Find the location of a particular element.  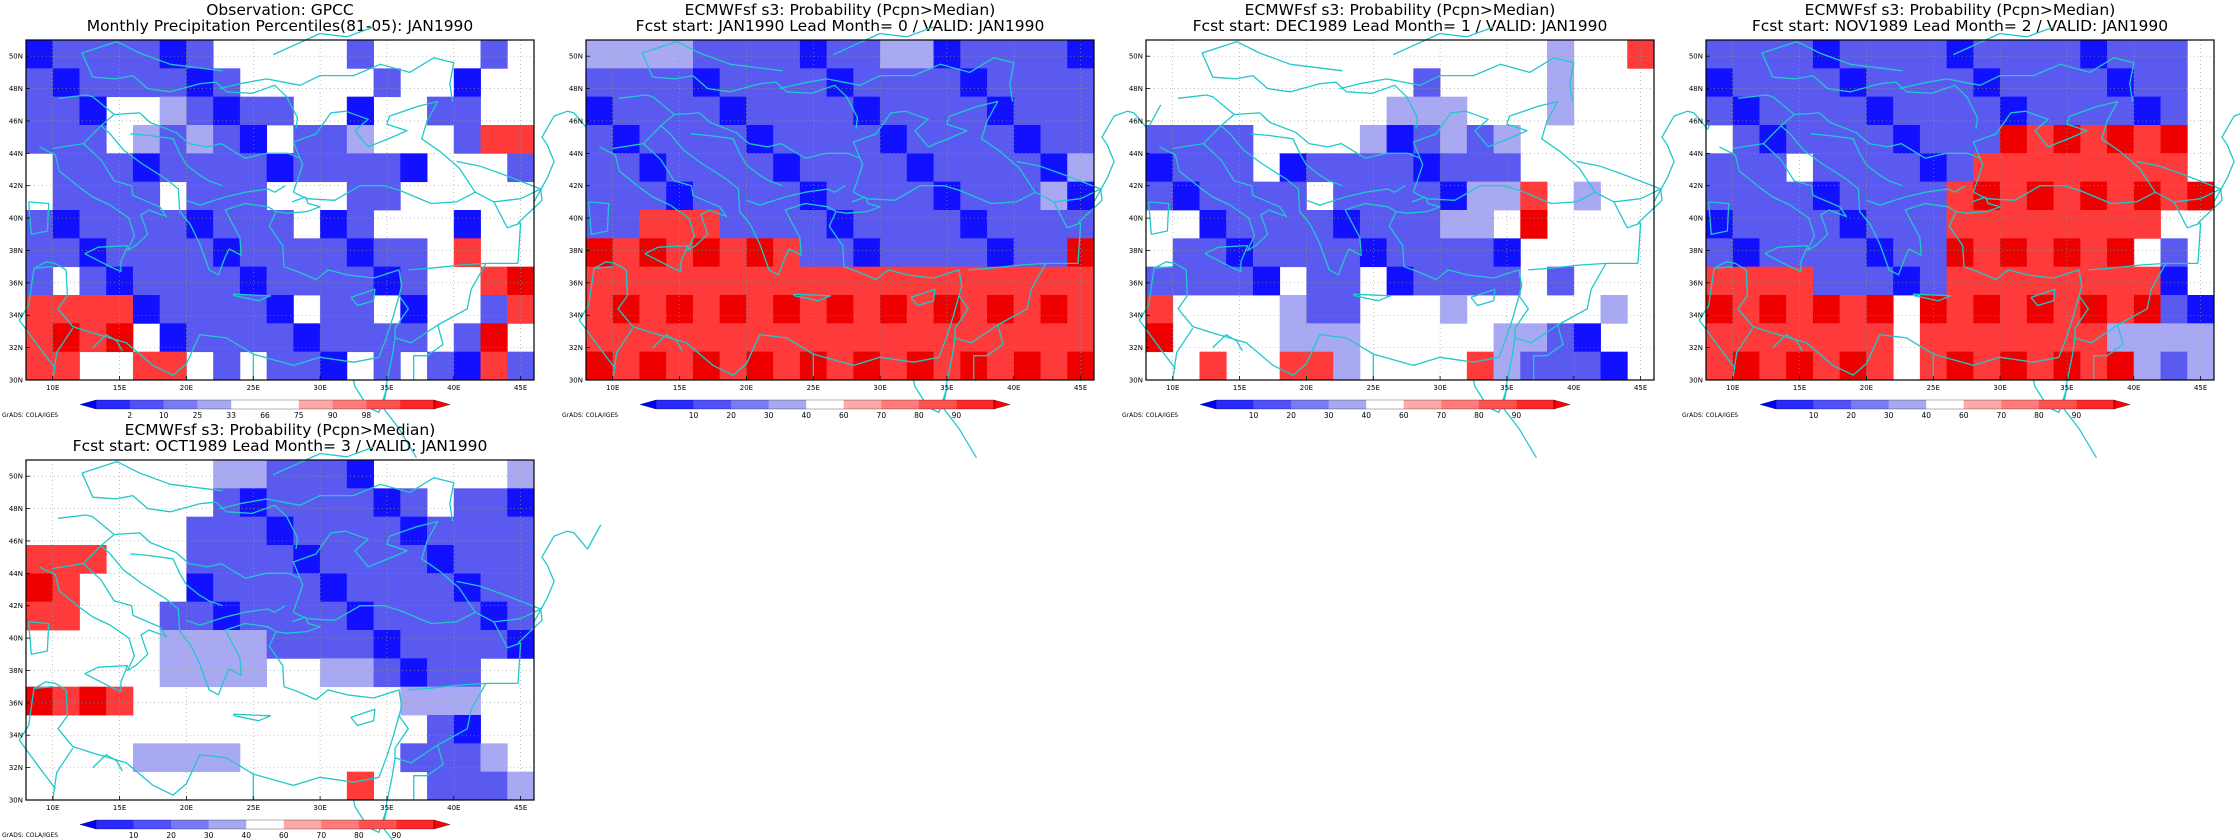

y-tick-label: 34N is located at coordinates (16, 736).